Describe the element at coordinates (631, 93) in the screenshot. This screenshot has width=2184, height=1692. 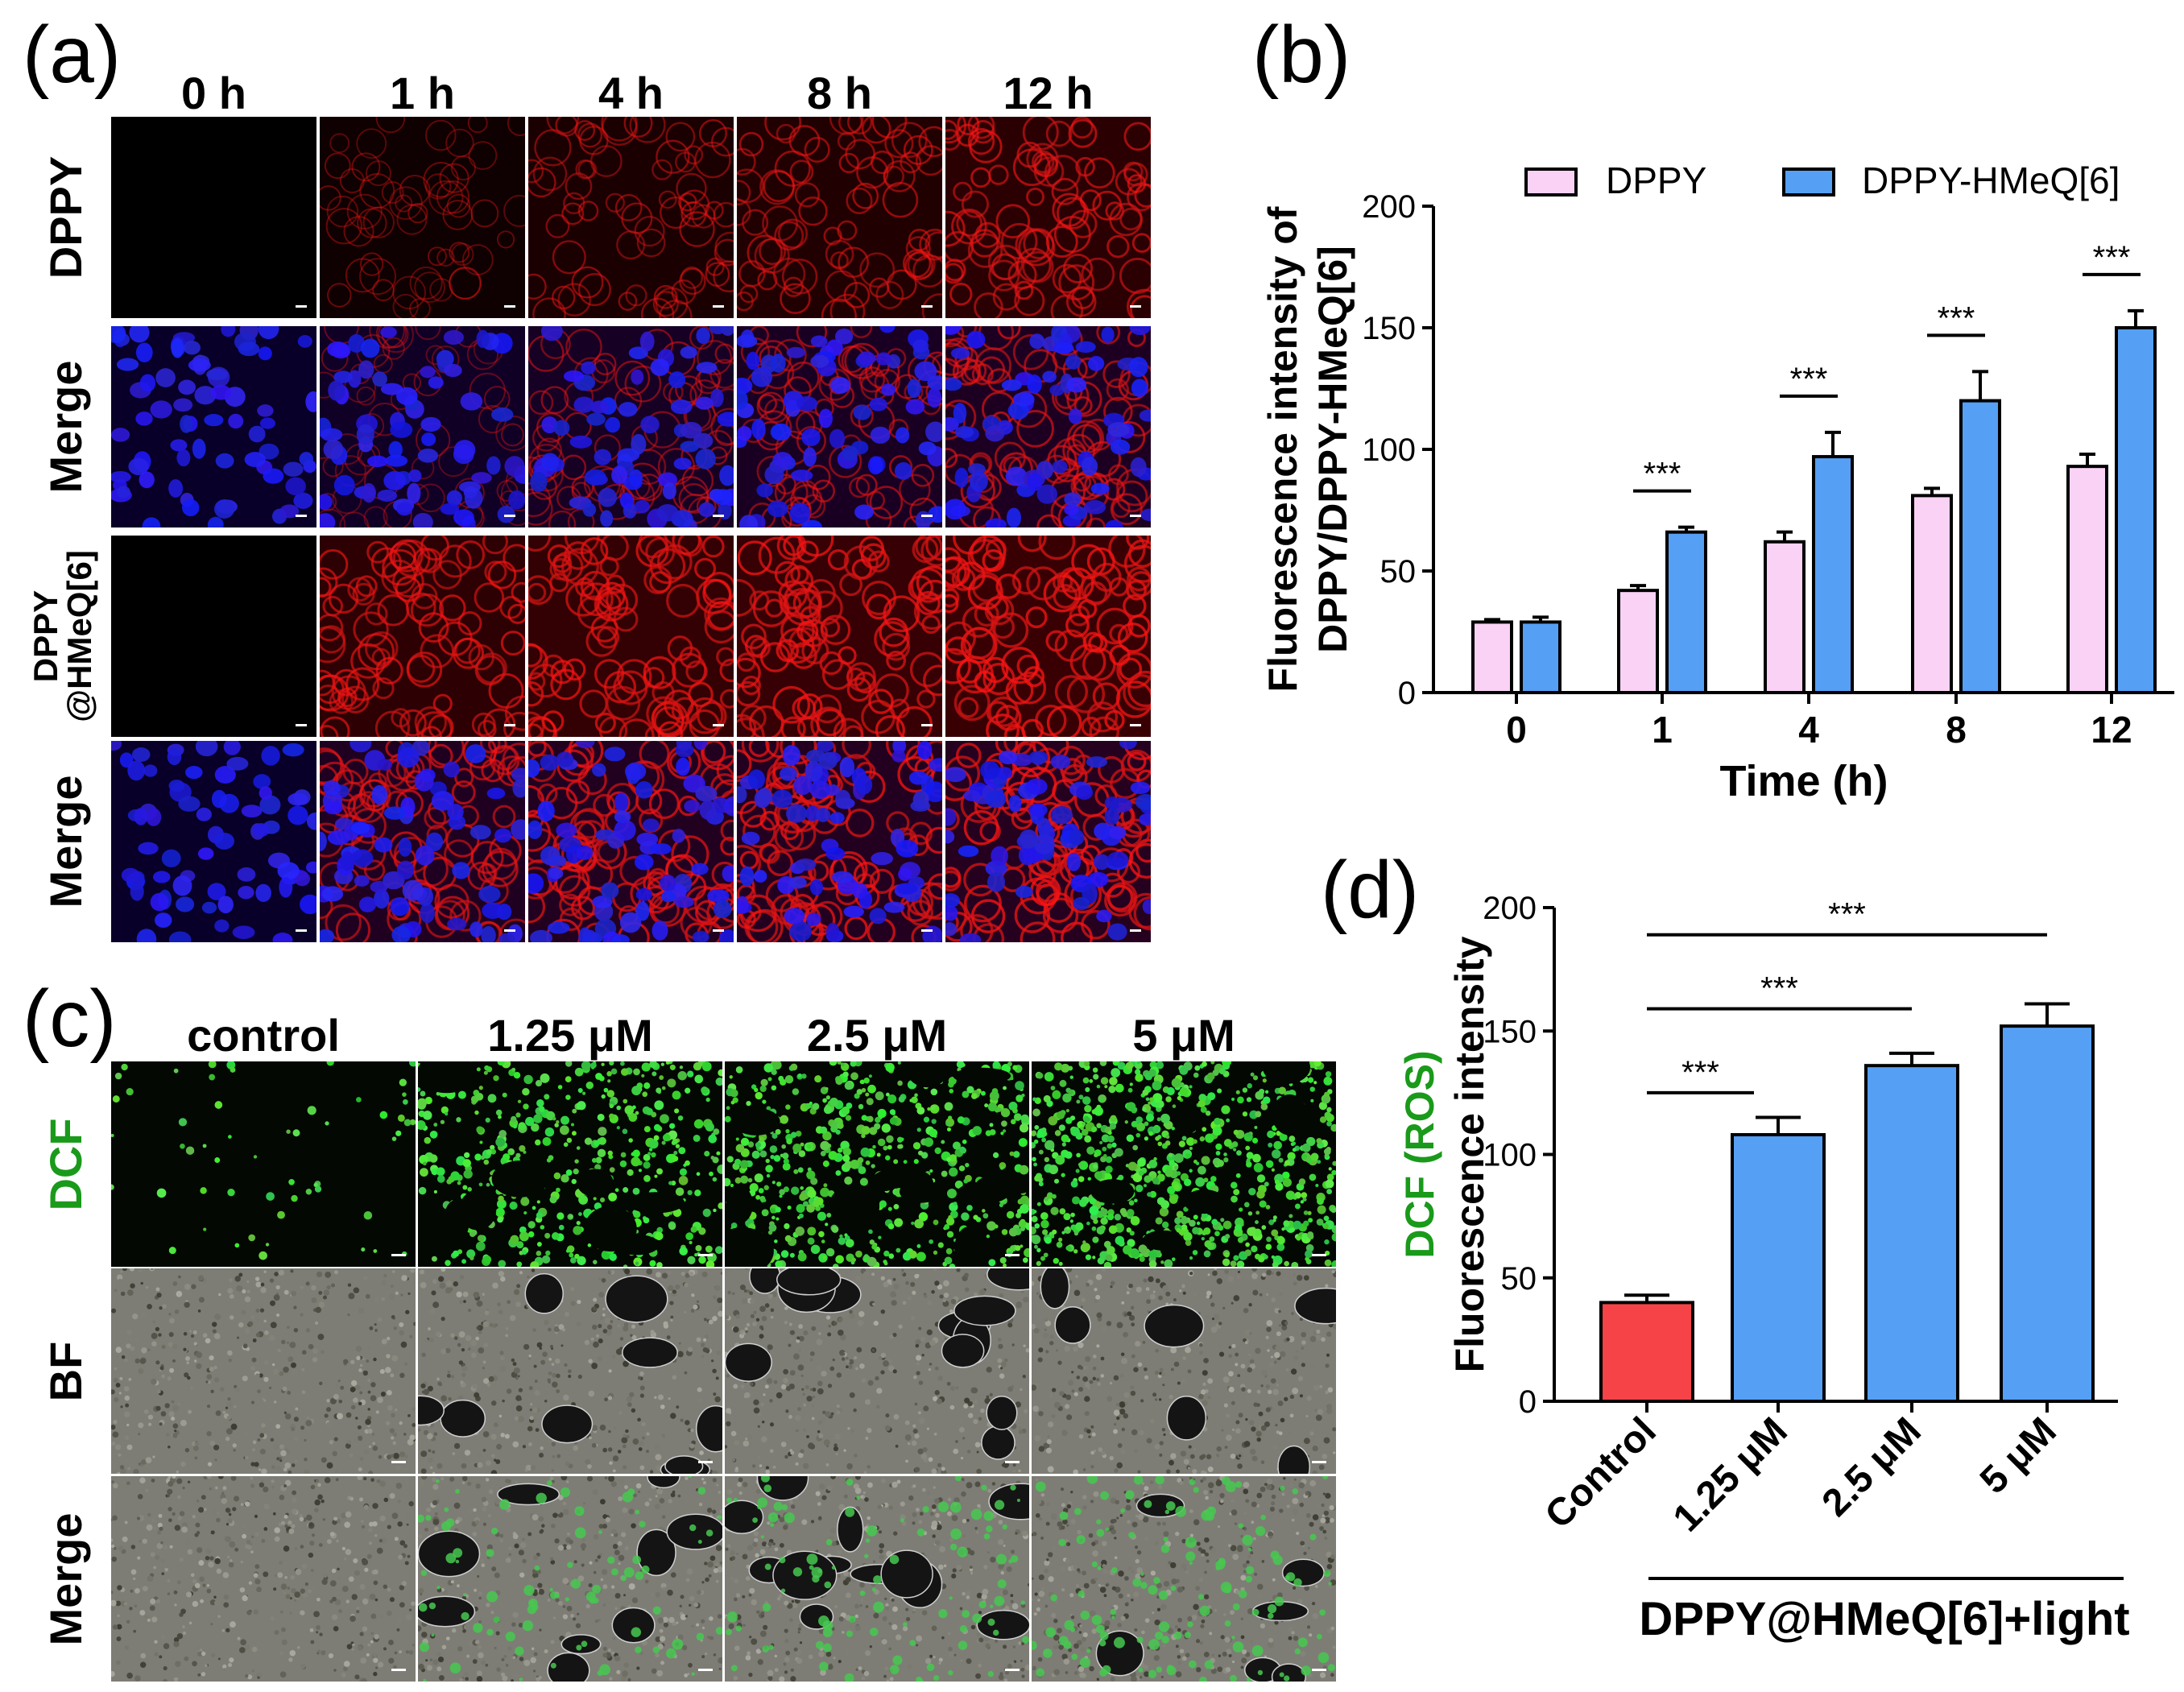
I see `panel-a-col-header: 4 h` at that location.